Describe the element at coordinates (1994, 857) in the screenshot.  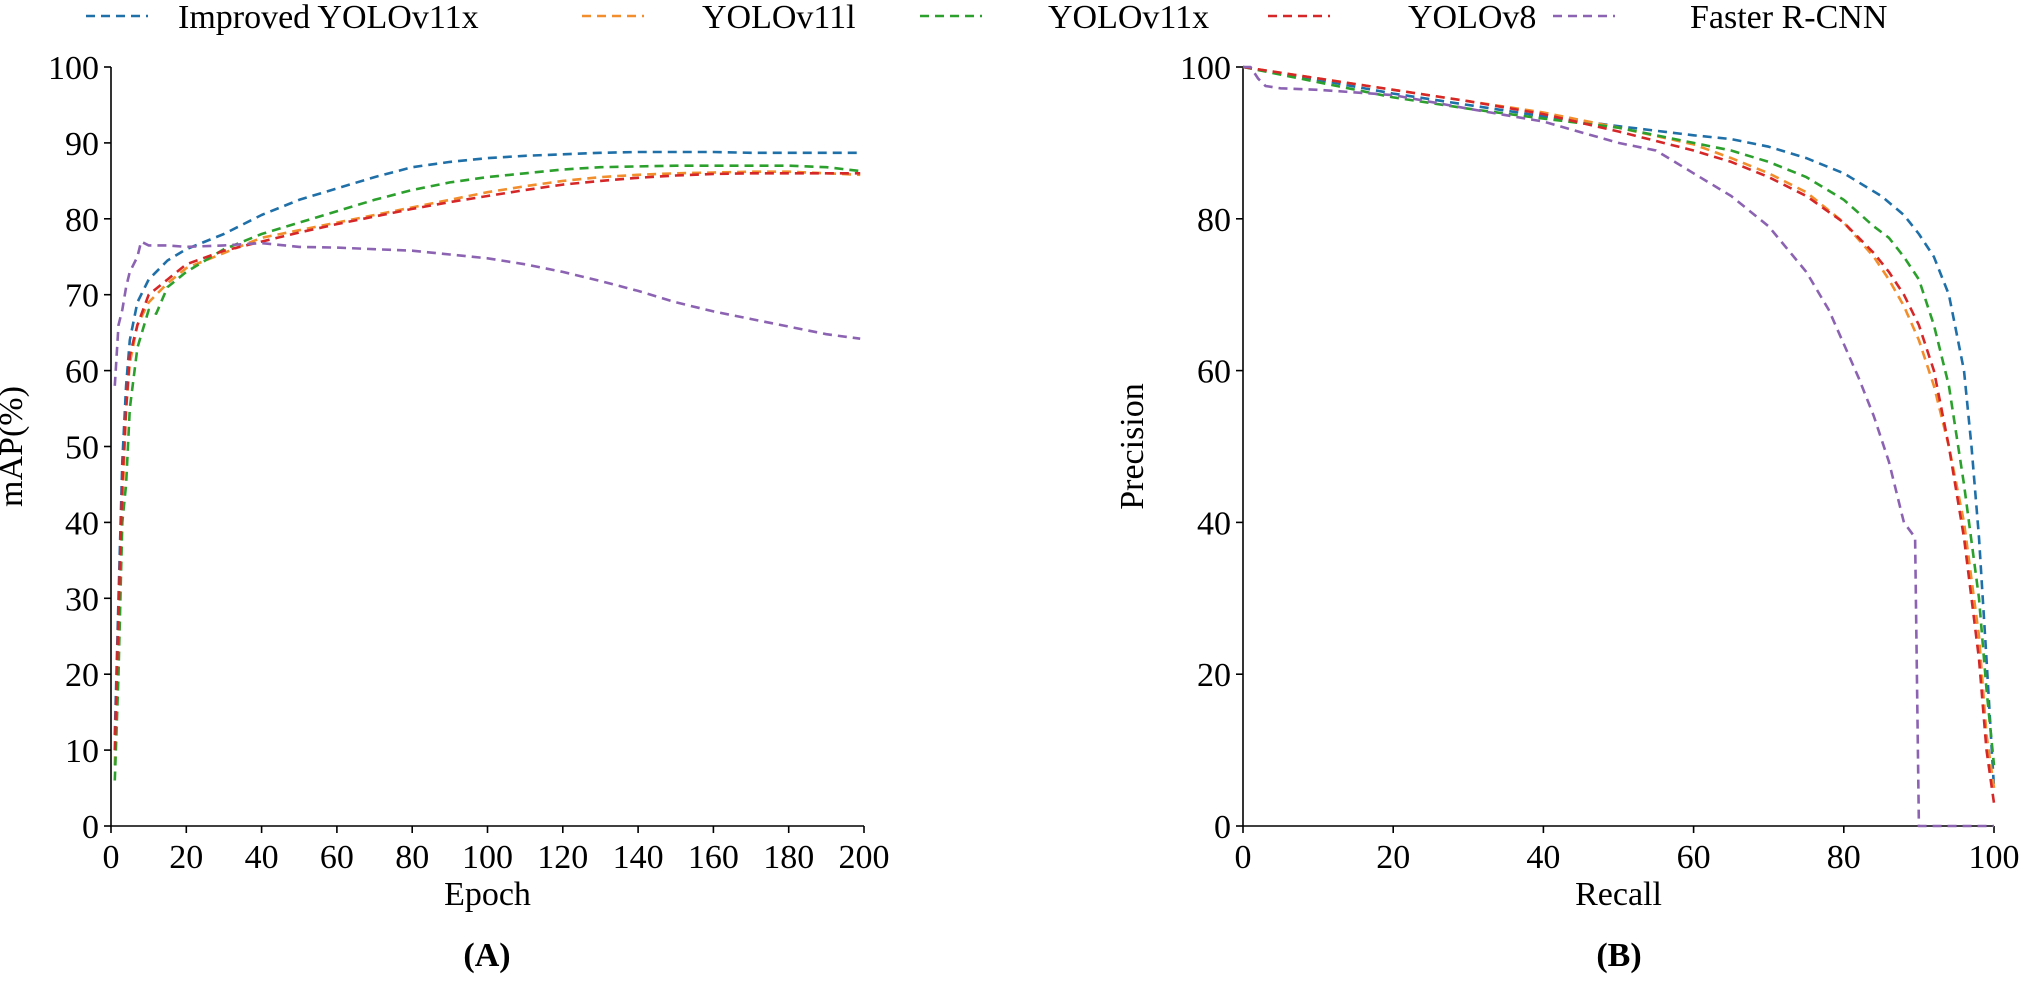
I see `panel-b-x-tick-label: 100` at that location.